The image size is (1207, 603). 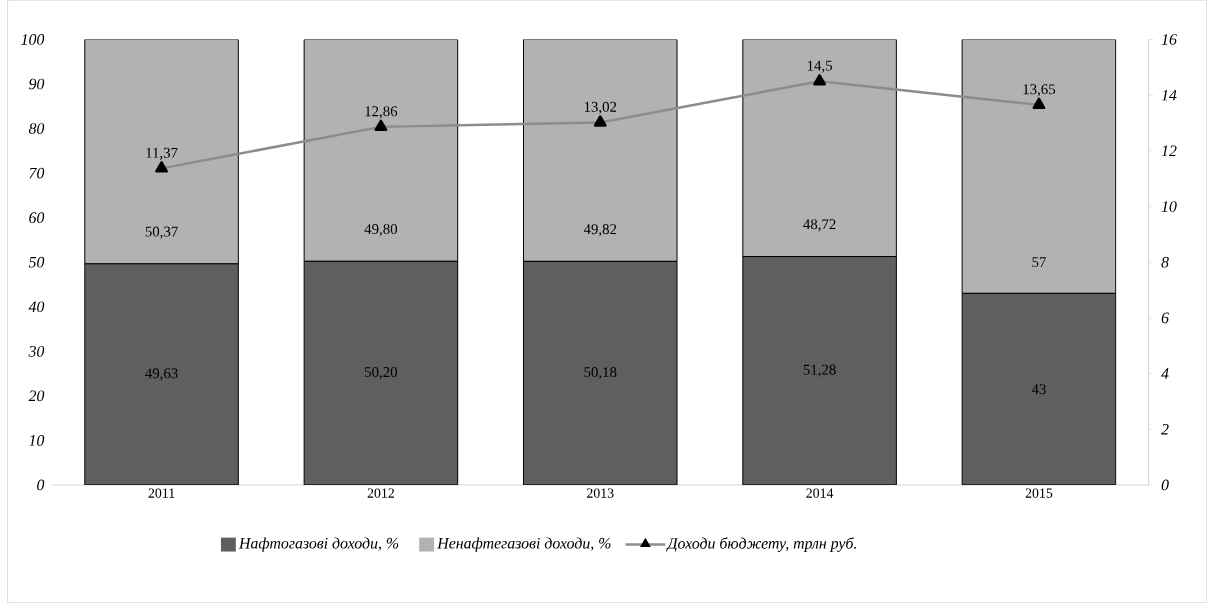 What do you see at coordinates (600, 107) in the screenshot?
I see `data-label: 13,02` at bounding box center [600, 107].